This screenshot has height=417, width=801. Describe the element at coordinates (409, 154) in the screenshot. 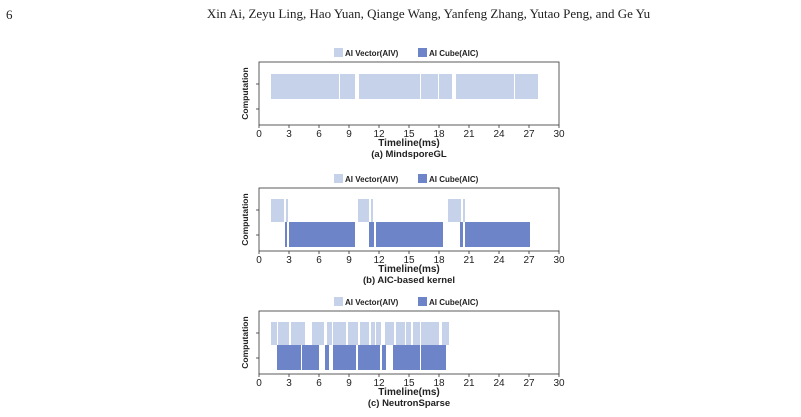

I see `panel-caption: (a) MindsporeGL` at that location.